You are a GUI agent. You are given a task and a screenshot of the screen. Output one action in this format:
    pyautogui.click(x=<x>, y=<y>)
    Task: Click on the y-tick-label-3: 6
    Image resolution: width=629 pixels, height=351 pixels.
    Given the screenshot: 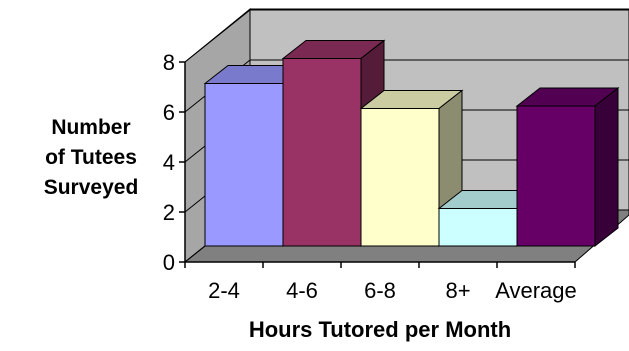 What is the action you would take?
    pyautogui.click(x=169, y=112)
    